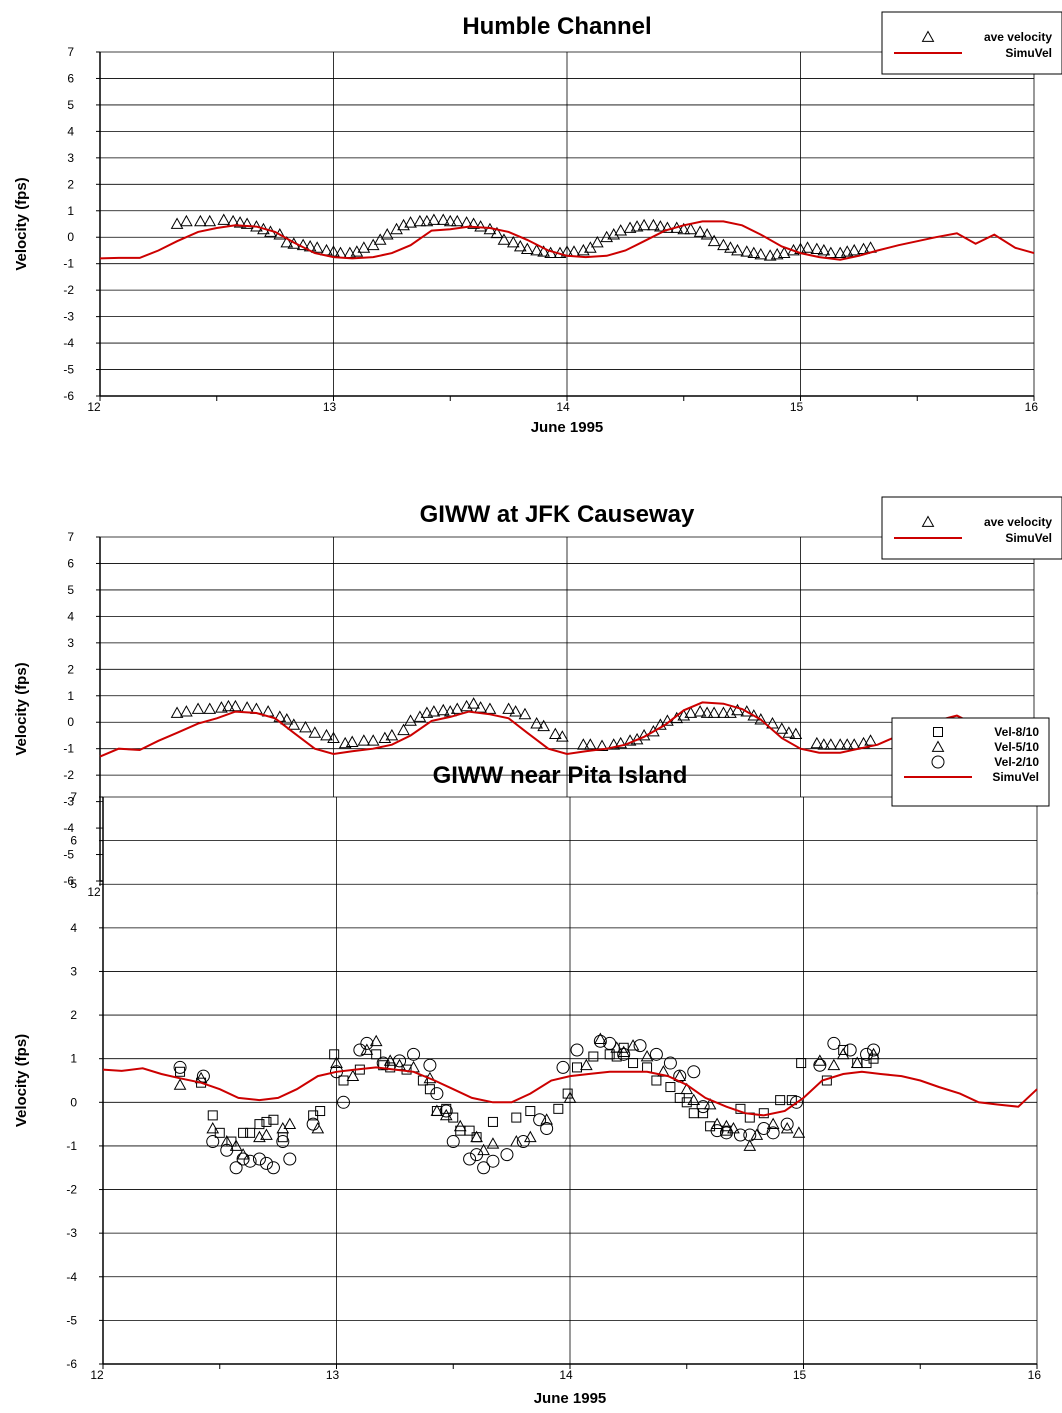  What do you see at coordinates (68, 855) in the screenshot?
I see `y-tick-label: -5` at bounding box center [68, 855].